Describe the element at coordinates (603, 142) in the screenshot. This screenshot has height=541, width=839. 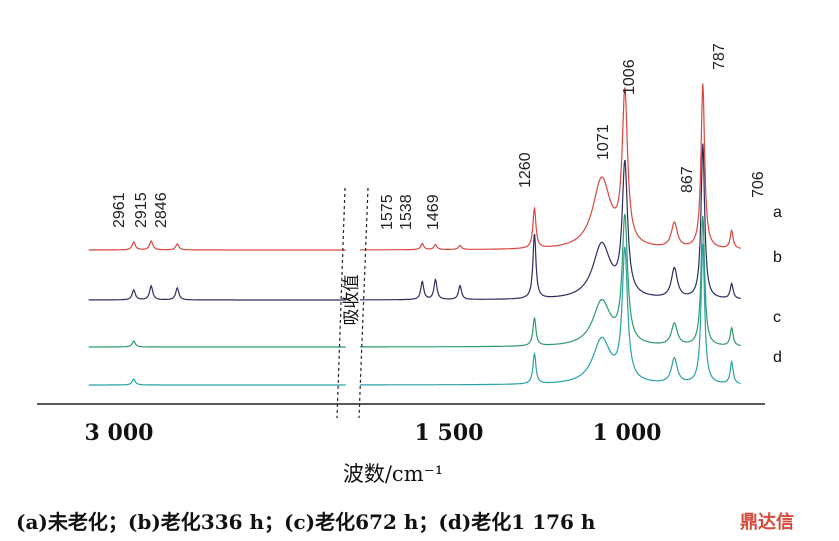
I see `peak-label-1071: 1071` at that location.